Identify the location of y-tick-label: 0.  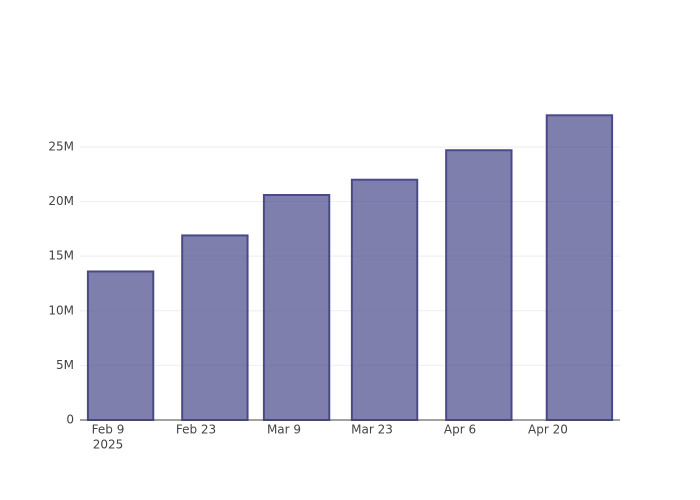
(70, 420).